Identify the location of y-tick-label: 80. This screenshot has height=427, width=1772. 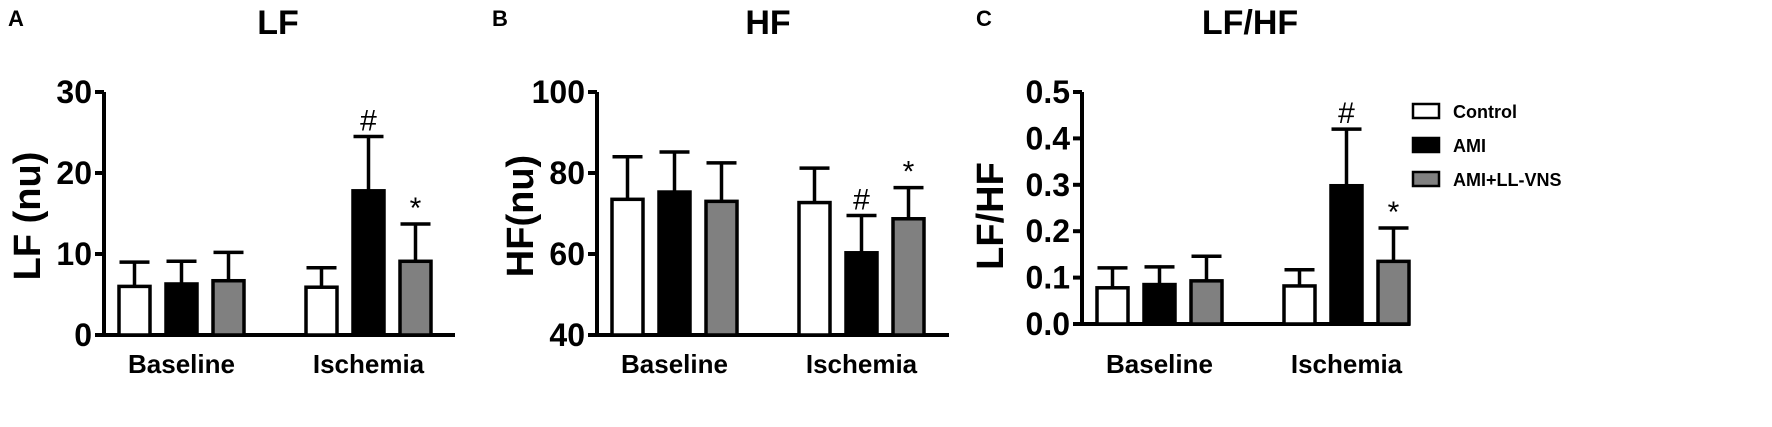
(567, 173).